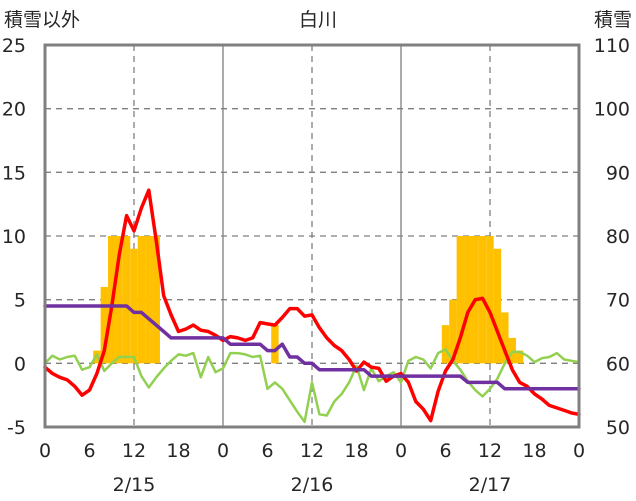 This screenshot has width=636, height=501. I want to click on y-right-tick-label: 70, so click(618, 301).